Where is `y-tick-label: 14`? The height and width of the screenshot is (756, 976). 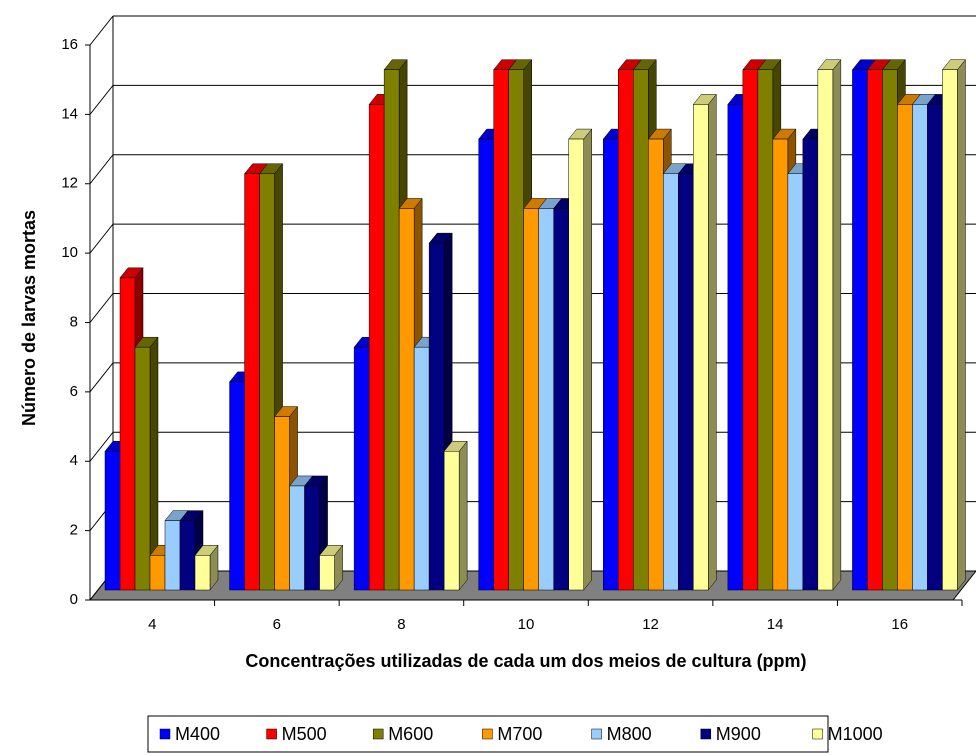 y-tick-label: 14 is located at coordinates (69, 113).